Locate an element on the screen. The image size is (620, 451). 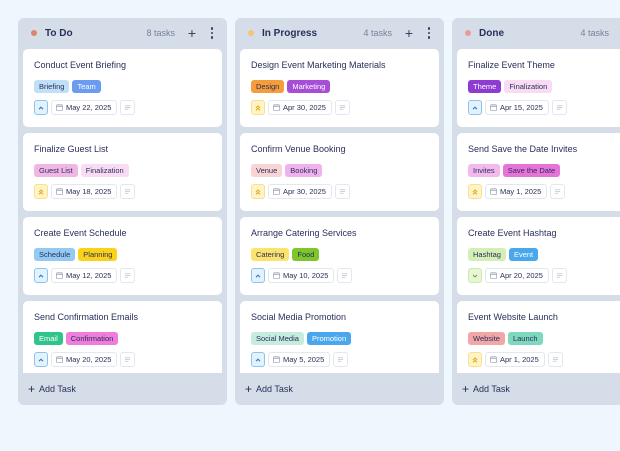
task-title: Arrange Catering Services is located at coordinates (304, 233).